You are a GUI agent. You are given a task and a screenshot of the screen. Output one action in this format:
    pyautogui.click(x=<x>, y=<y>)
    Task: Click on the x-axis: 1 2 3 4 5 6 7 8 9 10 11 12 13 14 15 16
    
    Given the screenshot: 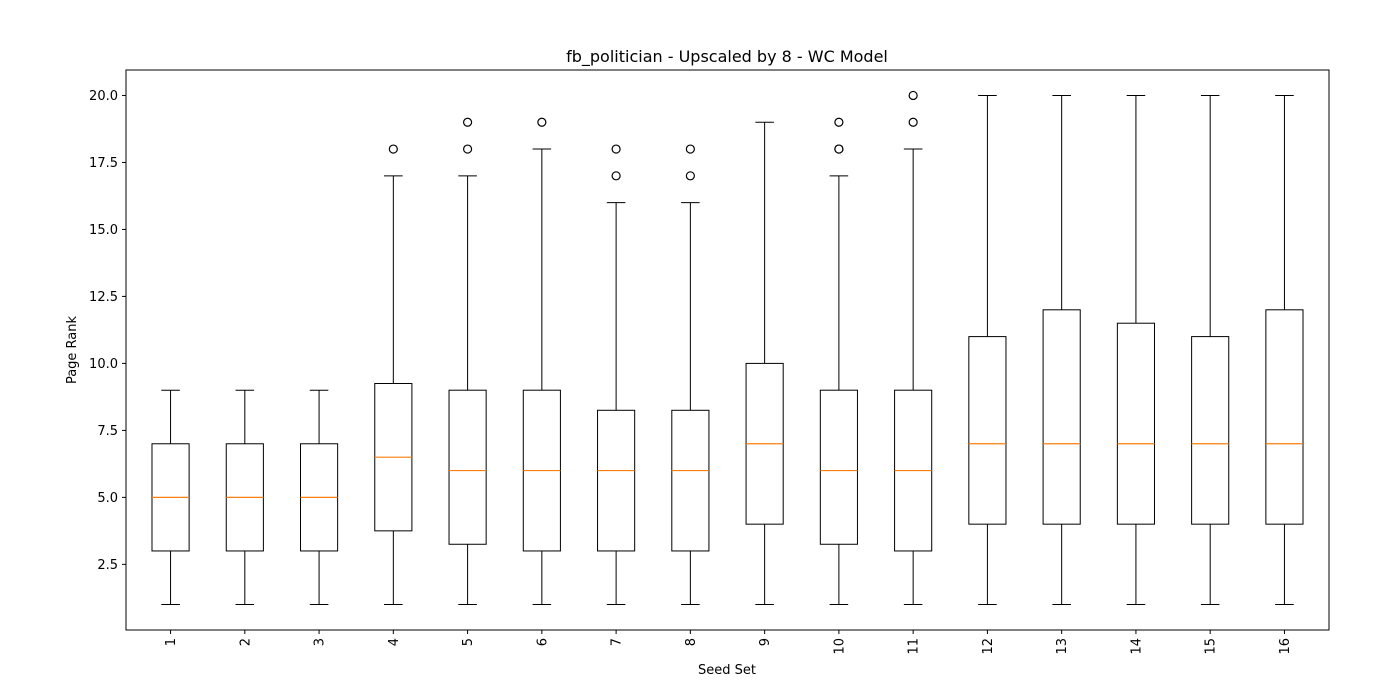 What is the action you would take?
    pyautogui.click(x=728, y=642)
    